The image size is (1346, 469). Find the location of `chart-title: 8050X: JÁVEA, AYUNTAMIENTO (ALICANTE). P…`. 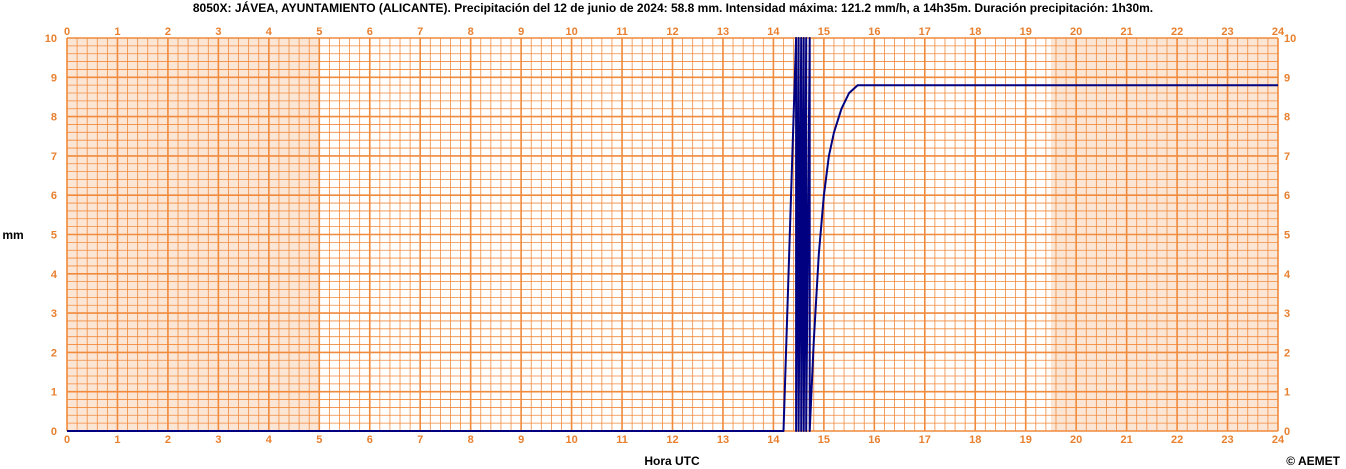

chart-title: 8050X: JÁVEA, AYUNTAMIENTO (ALICANTE). P… is located at coordinates (673, 8).